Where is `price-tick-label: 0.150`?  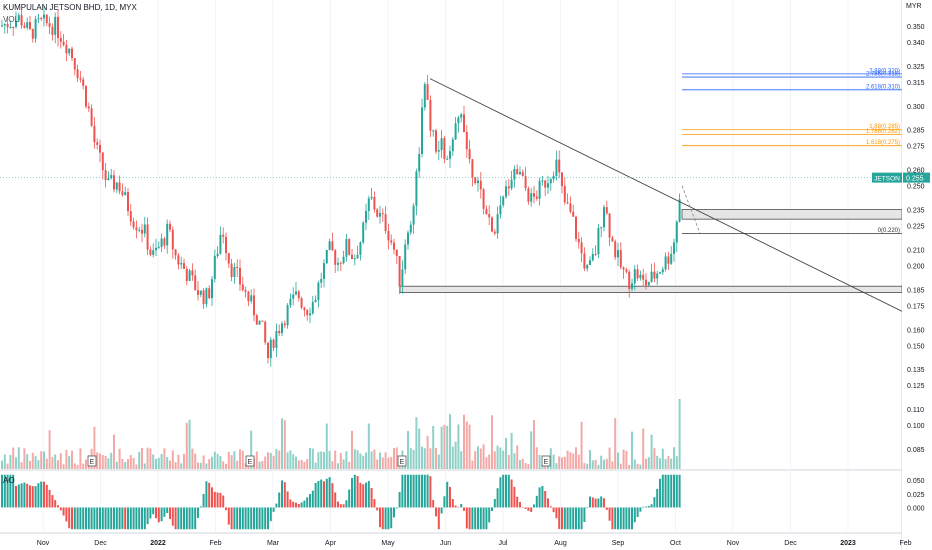
price-tick-label: 0.150 is located at coordinates (916, 346).